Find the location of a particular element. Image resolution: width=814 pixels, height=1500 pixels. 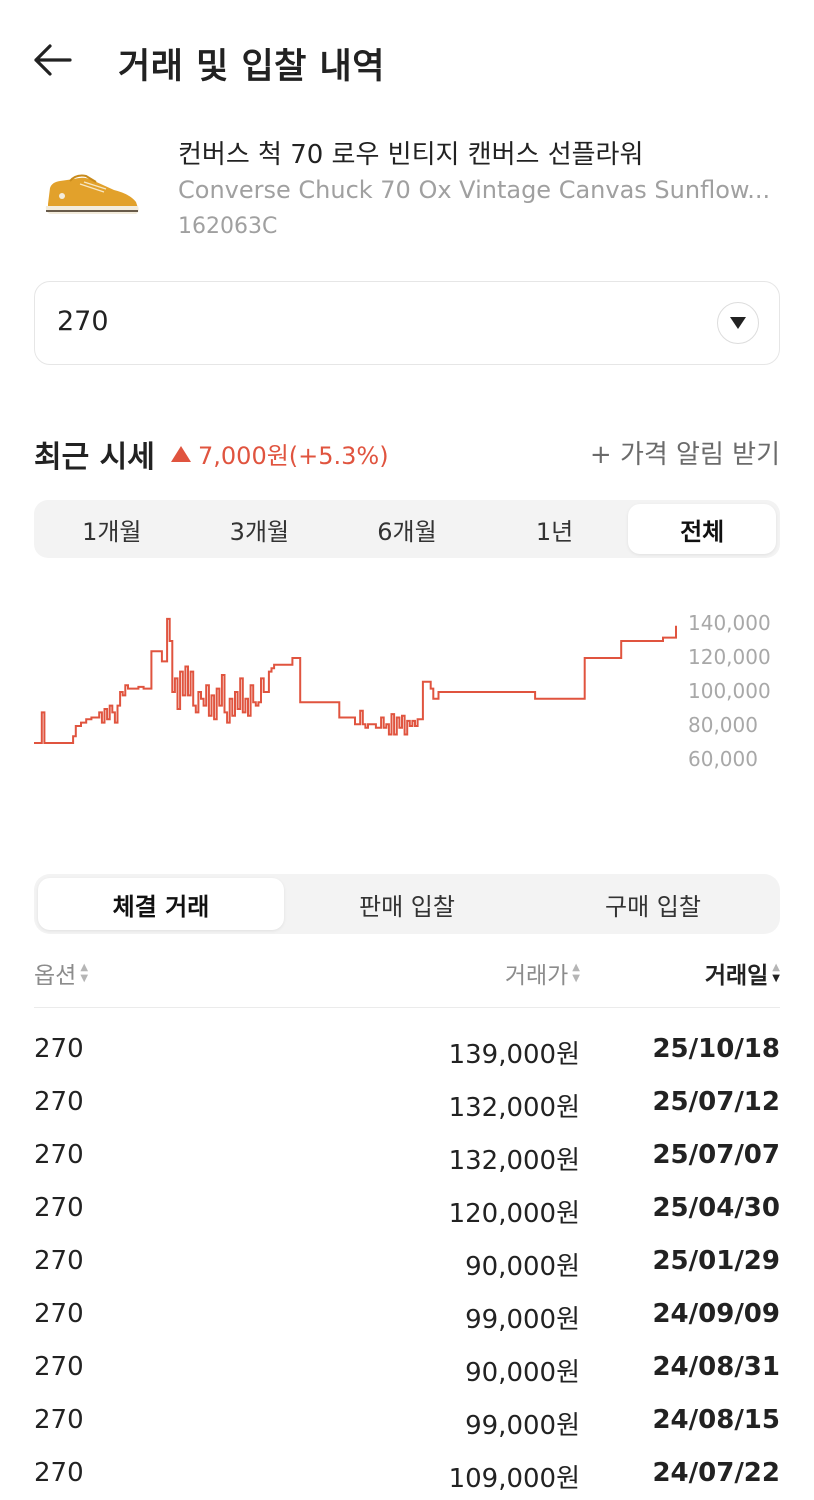

market-price-row: 최근 시세 7,000원(+5.3%) + 가격 알림 받기 is located at coordinates (407, 454).